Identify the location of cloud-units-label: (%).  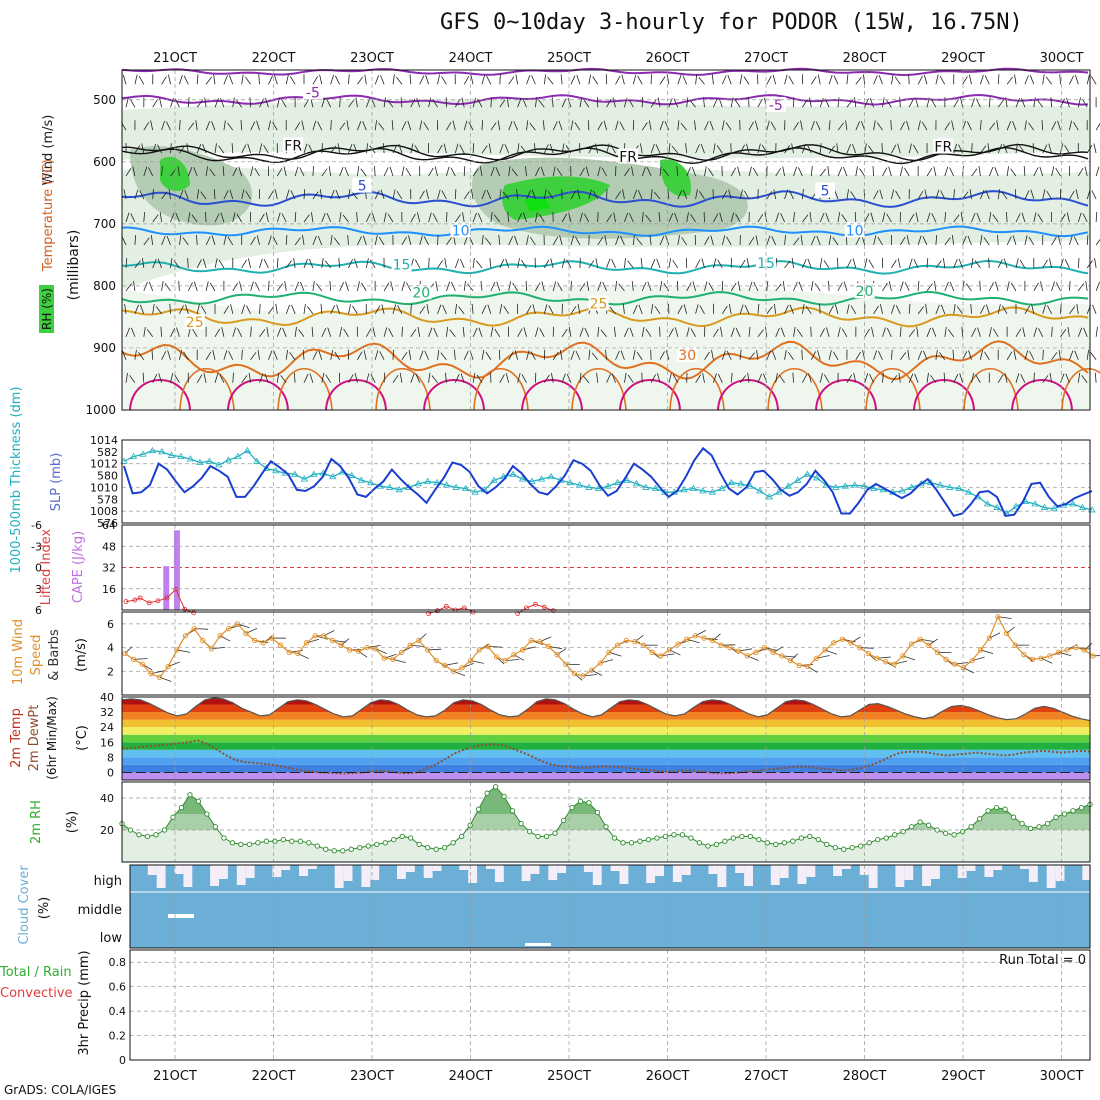
(44, 908).